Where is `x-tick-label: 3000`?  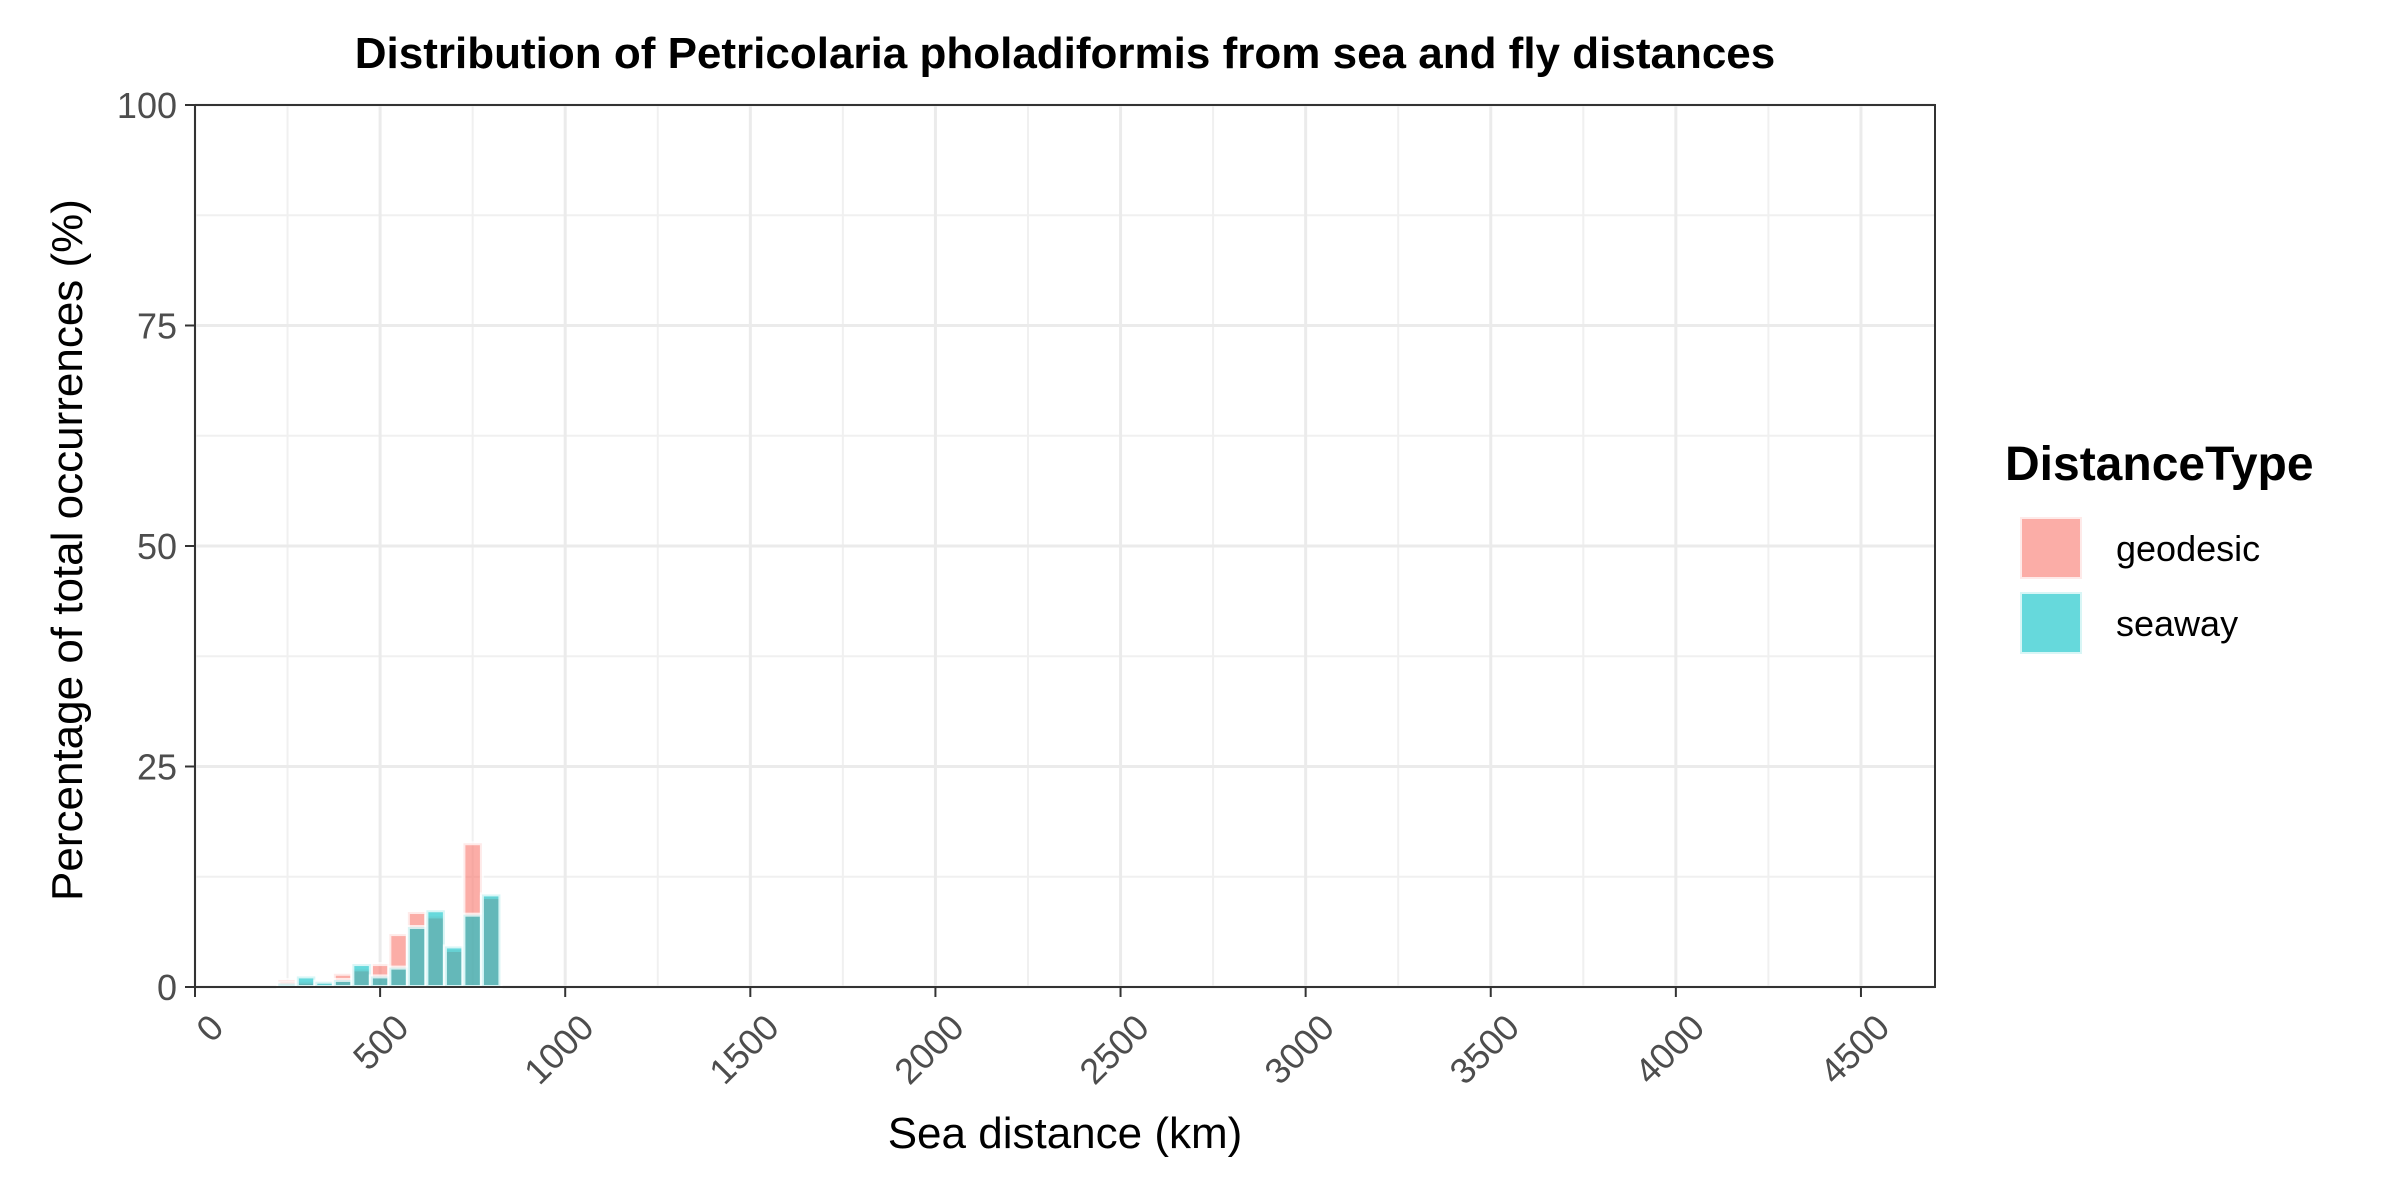
x-tick-label: 3000 is located at coordinates (1299, 1049).